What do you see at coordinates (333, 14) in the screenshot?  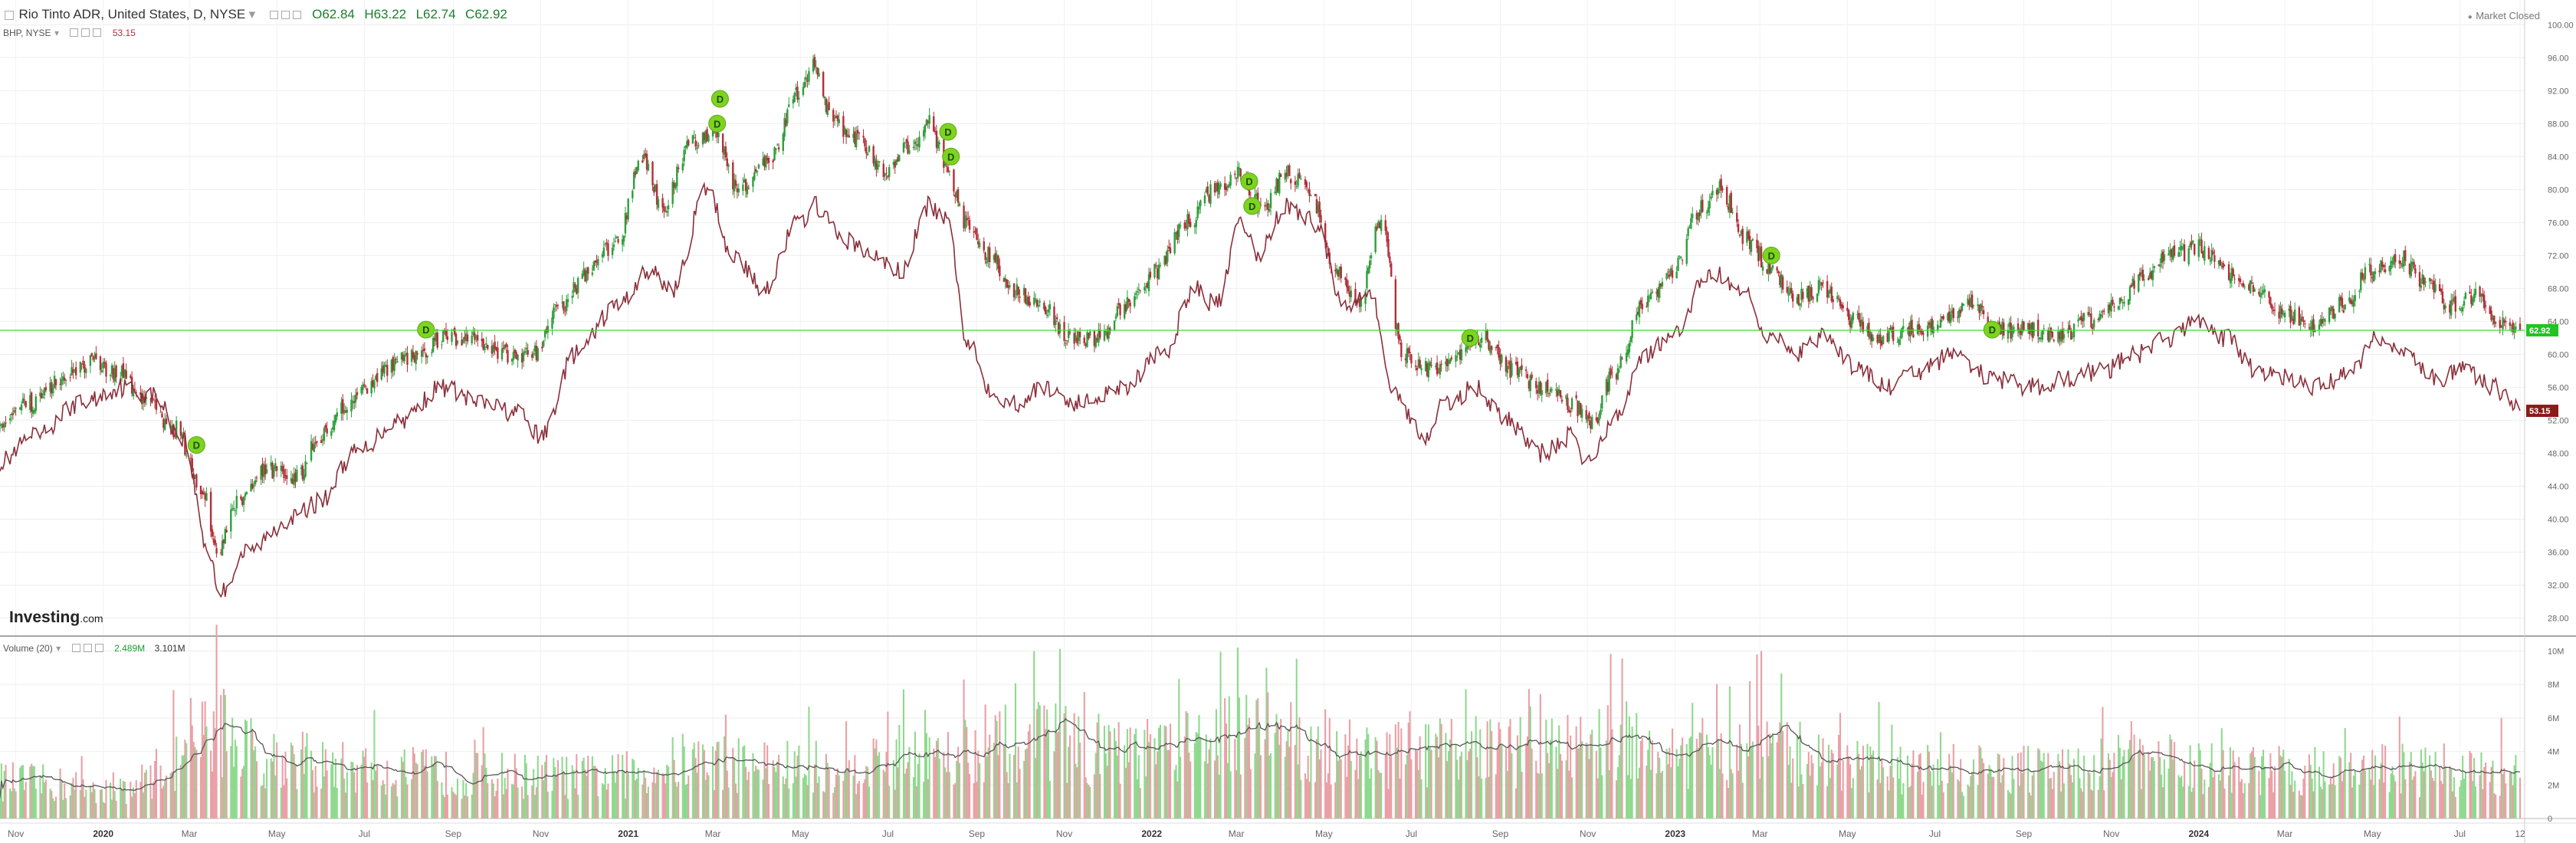 I see `ohlc-open: O62.84` at bounding box center [333, 14].